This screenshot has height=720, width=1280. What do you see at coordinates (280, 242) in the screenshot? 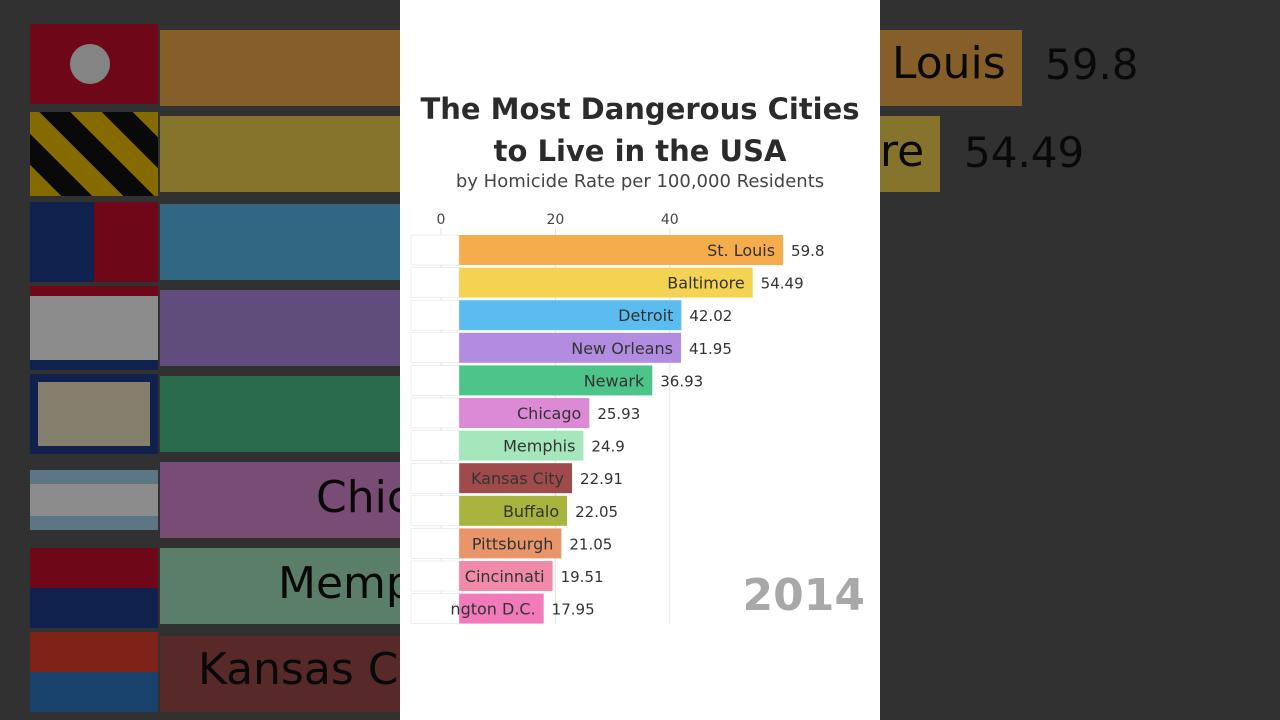
I see `bg-bar-detroit` at bounding box center [280, 242].